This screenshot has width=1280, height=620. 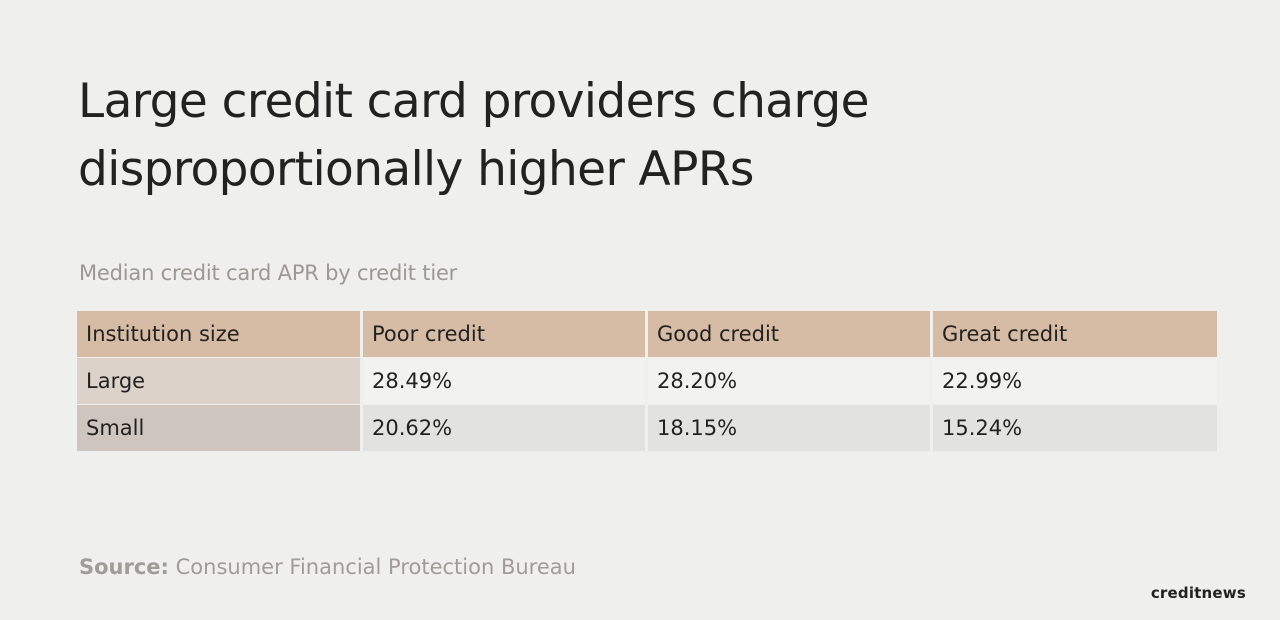 What do you see at coordinates (1075, 381) in the screenshot?
I see `cell-large-great: 22.99%` at bounding box center [1075, 381].